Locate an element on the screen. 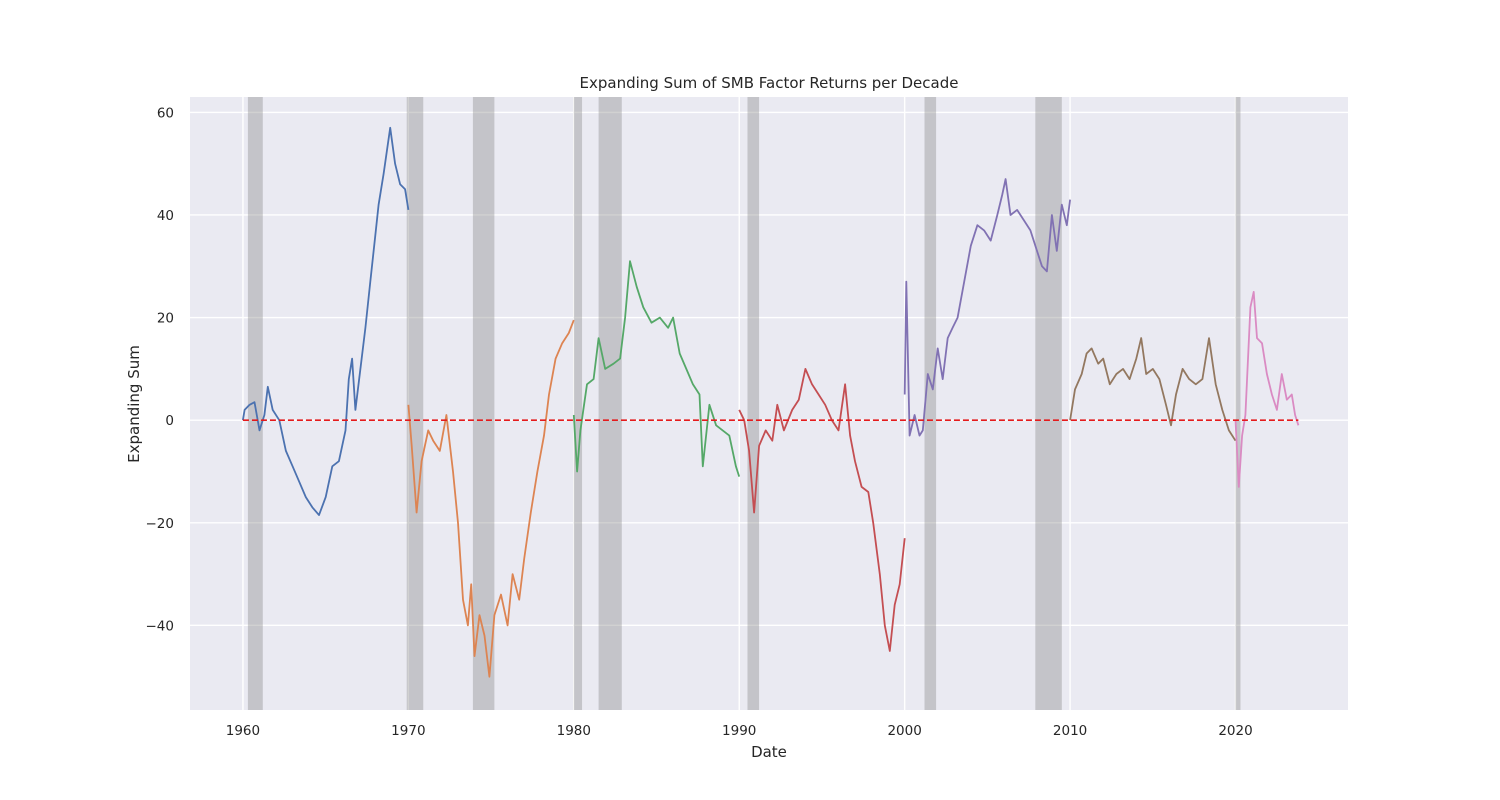  x-tick-label: 2010 is located at coordinates (1070, 731).